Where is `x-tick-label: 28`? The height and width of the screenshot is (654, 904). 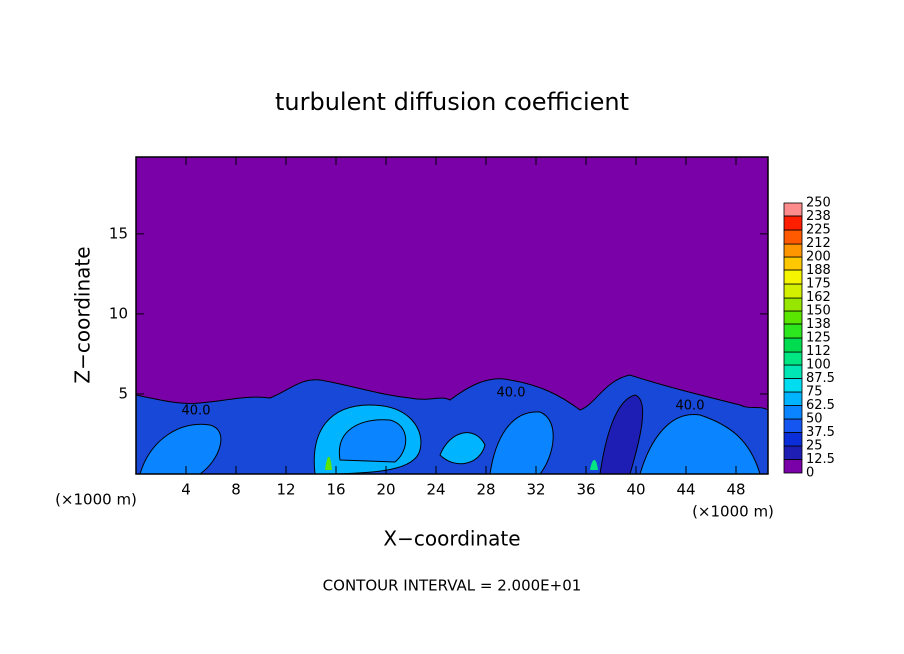 x-tick-label: 28 is located at coordinates (485, 490).